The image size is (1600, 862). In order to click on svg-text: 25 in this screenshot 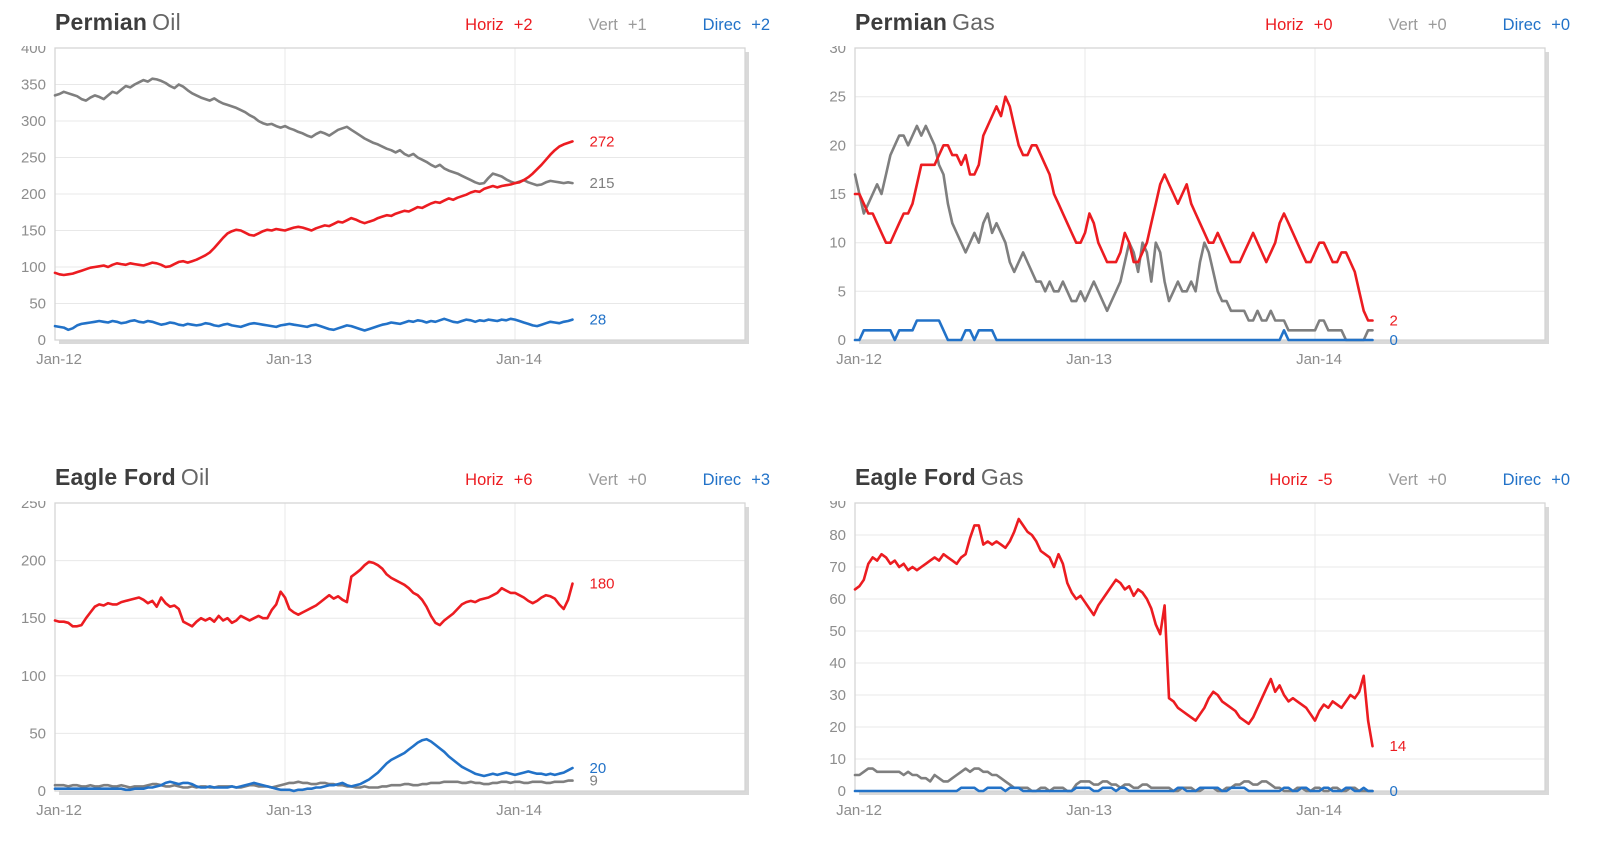, I will do `click(837, 97)`.